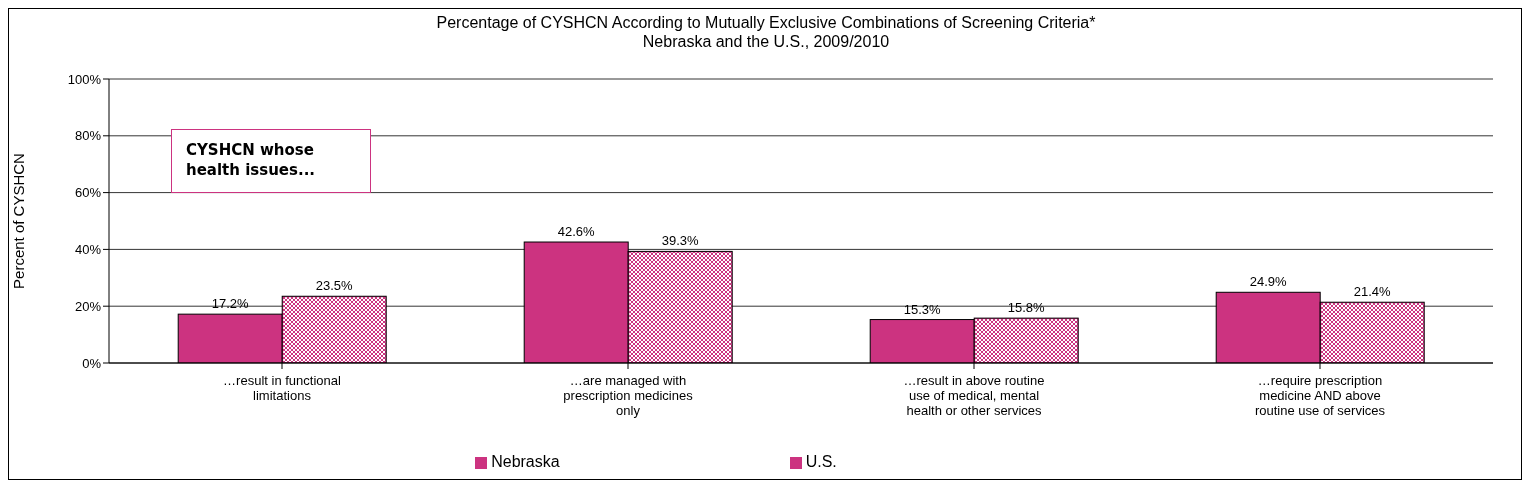 The width and height of the screenshot is (1530, 488). What do you see at coordinates (821, 461) in the screenshot?
I see `legend-label: U.S.` at bounding box center [821, 461].